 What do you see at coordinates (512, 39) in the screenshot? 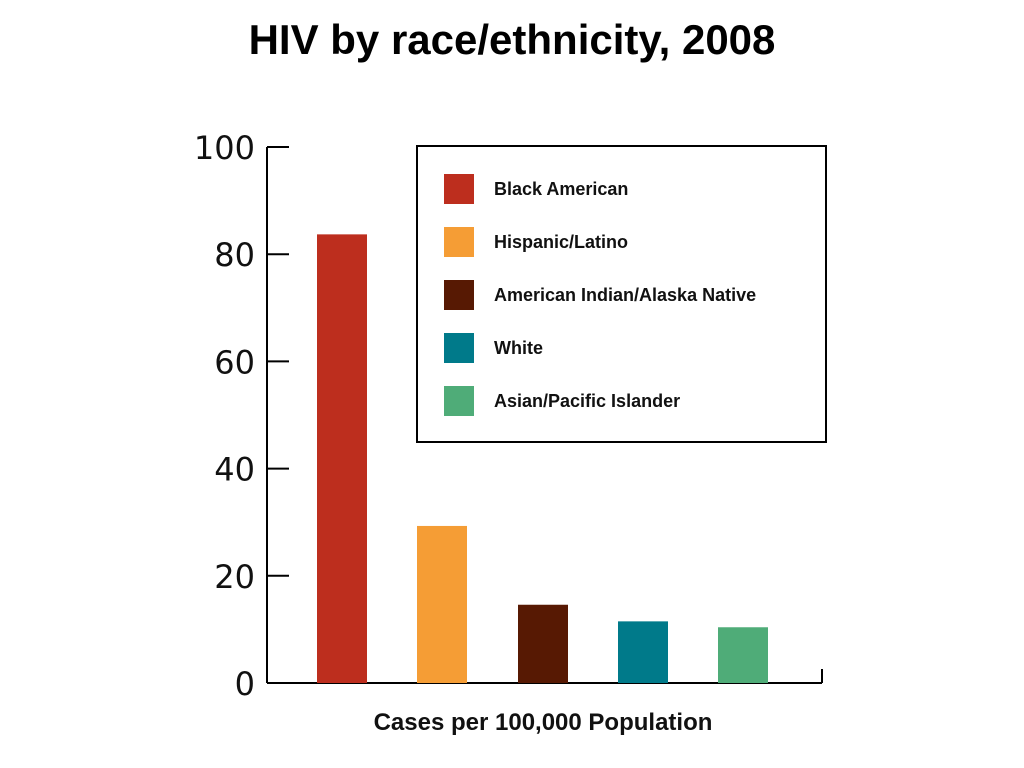
I see `chart-title: HIV by race/ethnicity, 2008` at bounding box center [512, 39].